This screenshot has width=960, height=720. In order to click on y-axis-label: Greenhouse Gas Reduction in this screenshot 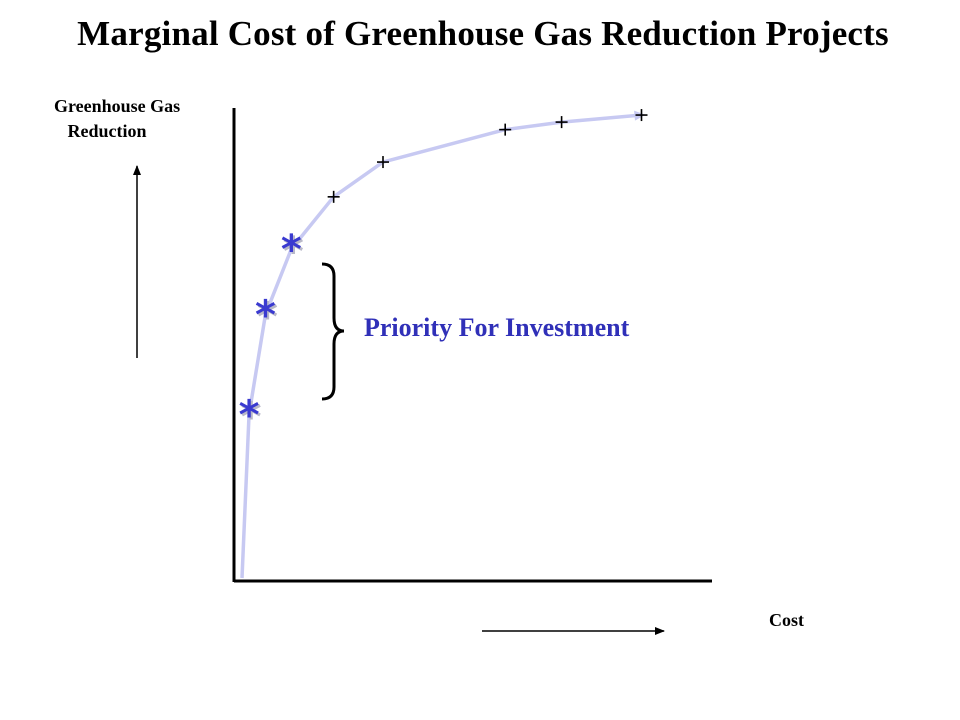, I will do `click(117, 119)`.